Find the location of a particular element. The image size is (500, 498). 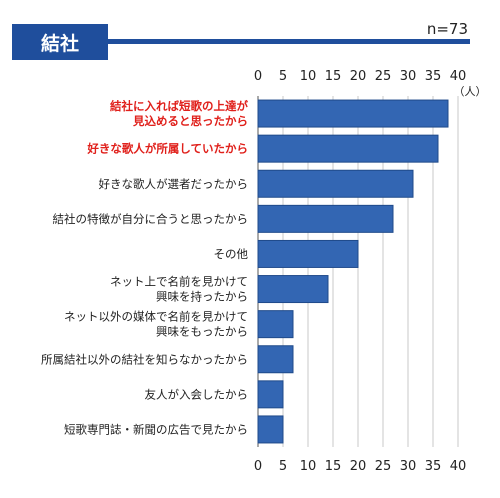

x-tick-label-top: 30 is located at coordinates (408, 76).